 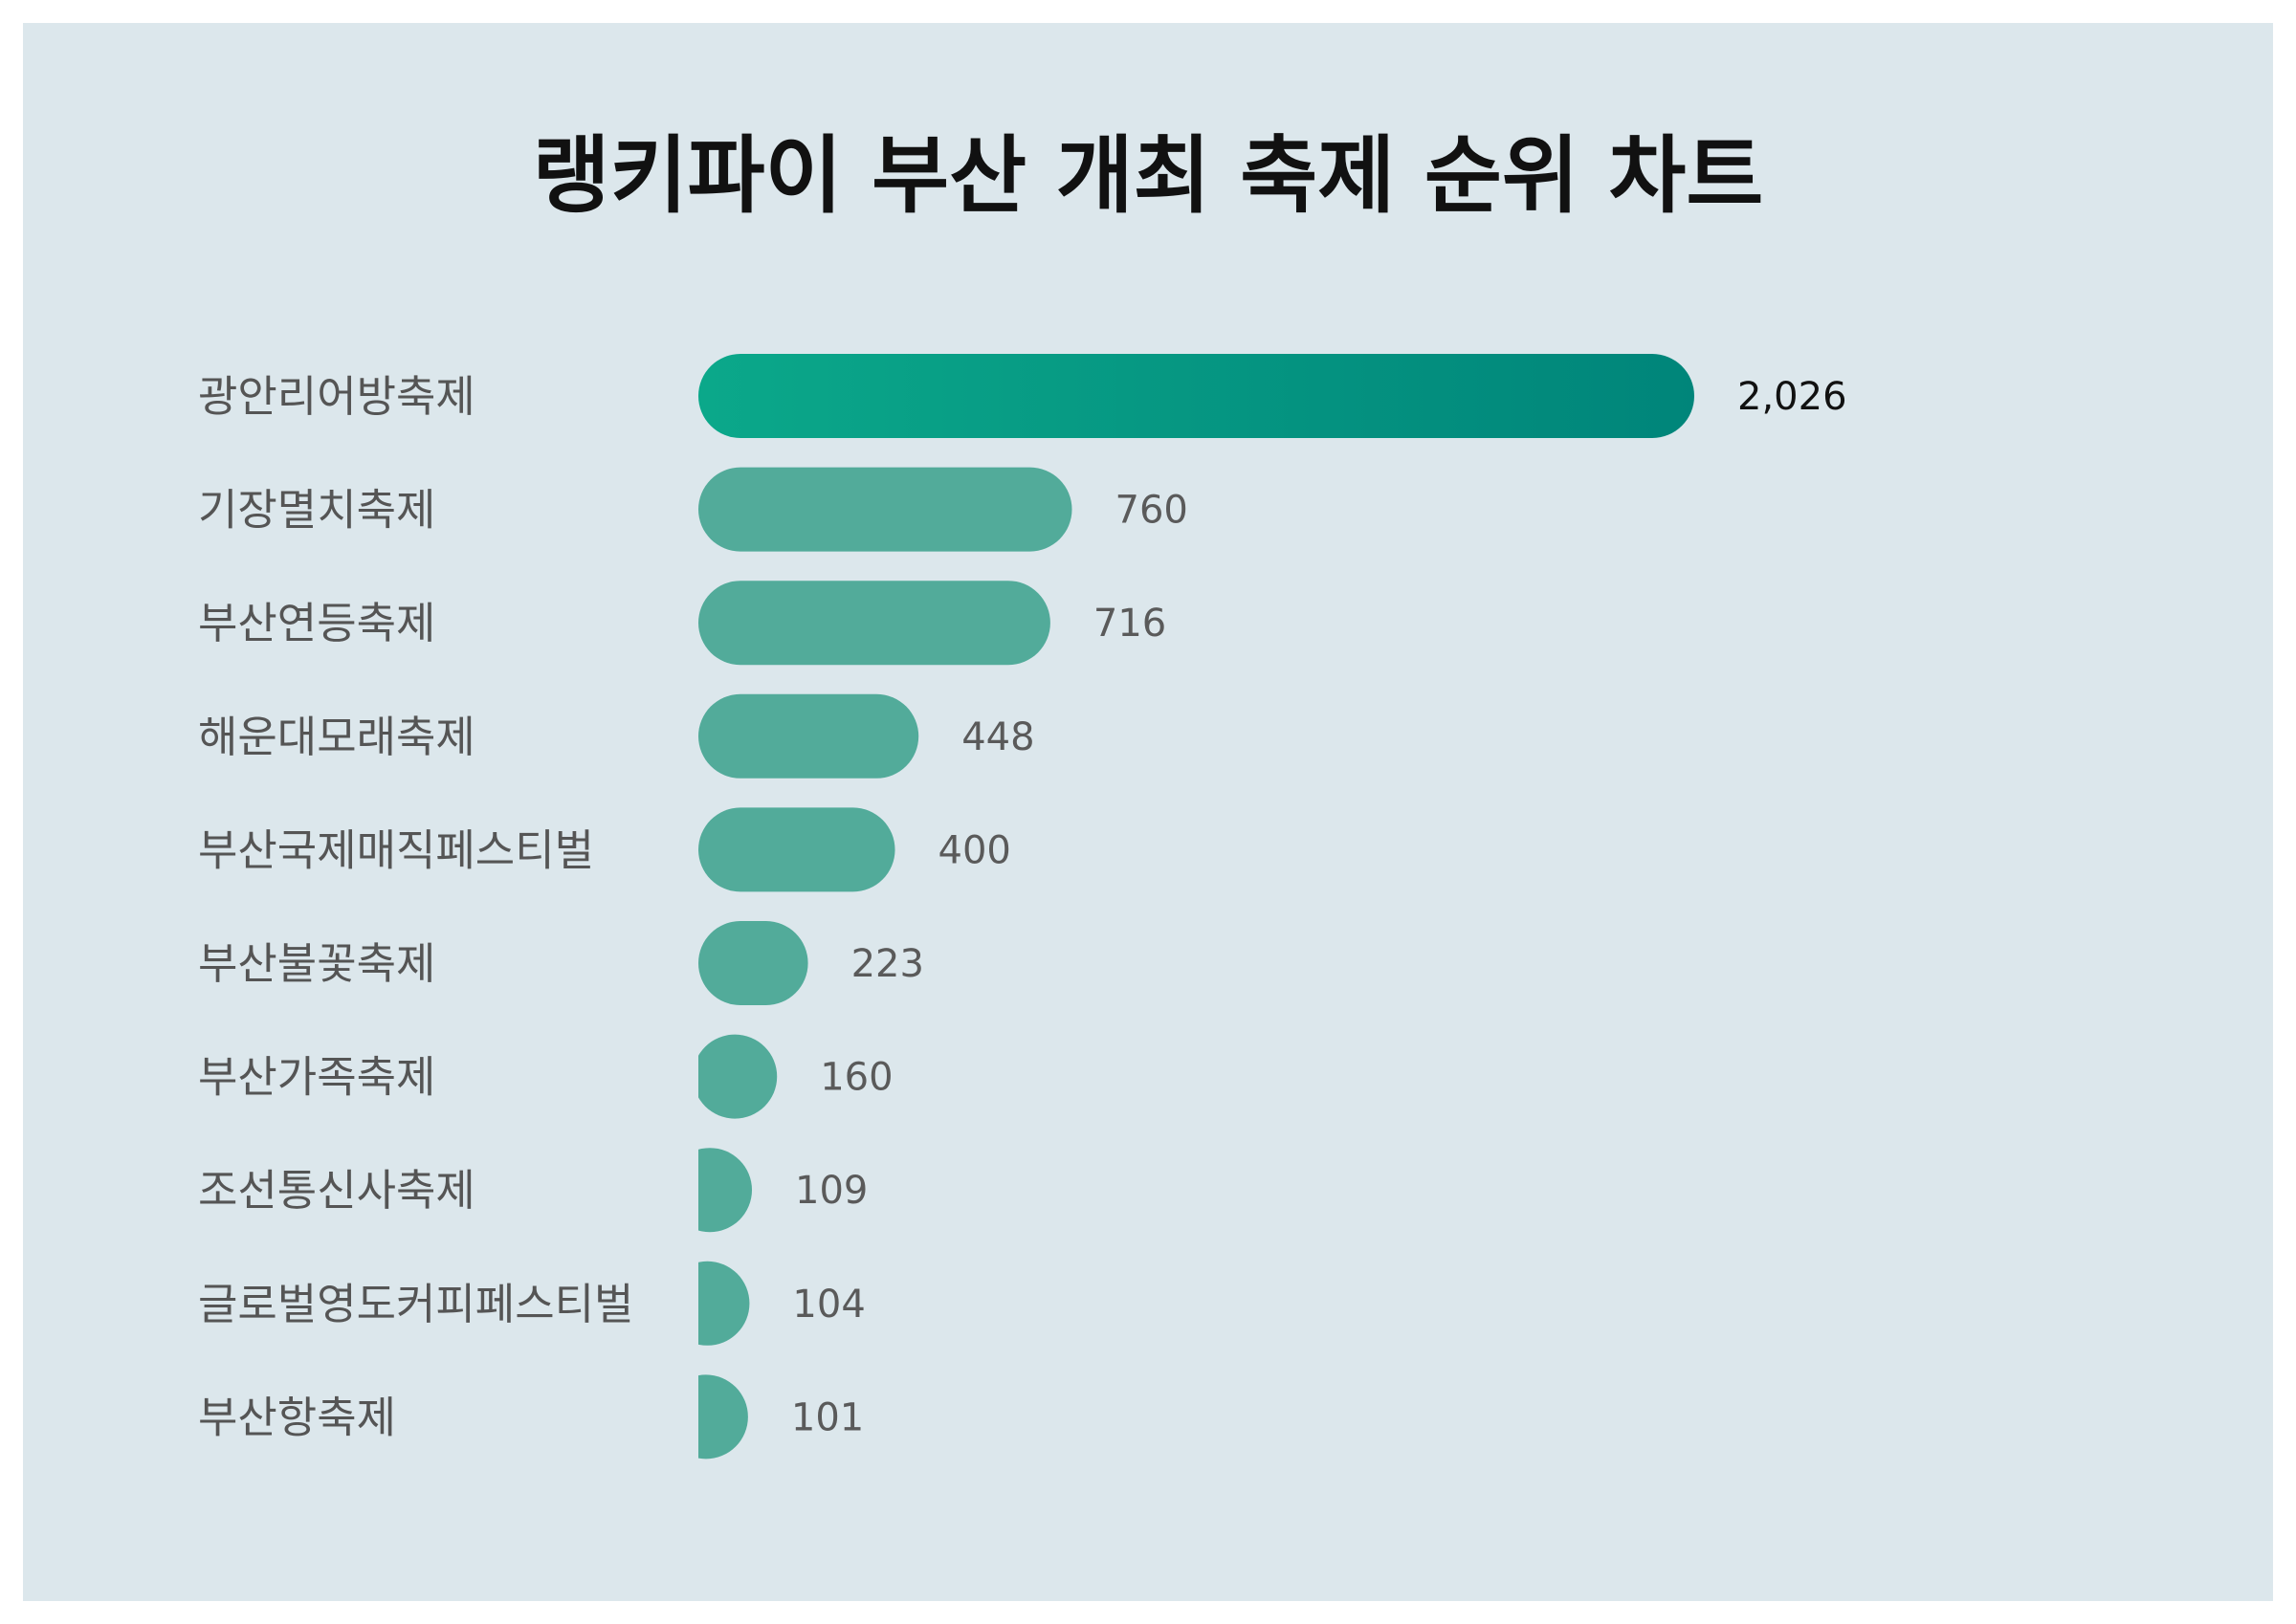 What do you see at coordinates (857, 1078) in the screenshot?
I see `value-label: 160` at bounding box center [857, 1078].